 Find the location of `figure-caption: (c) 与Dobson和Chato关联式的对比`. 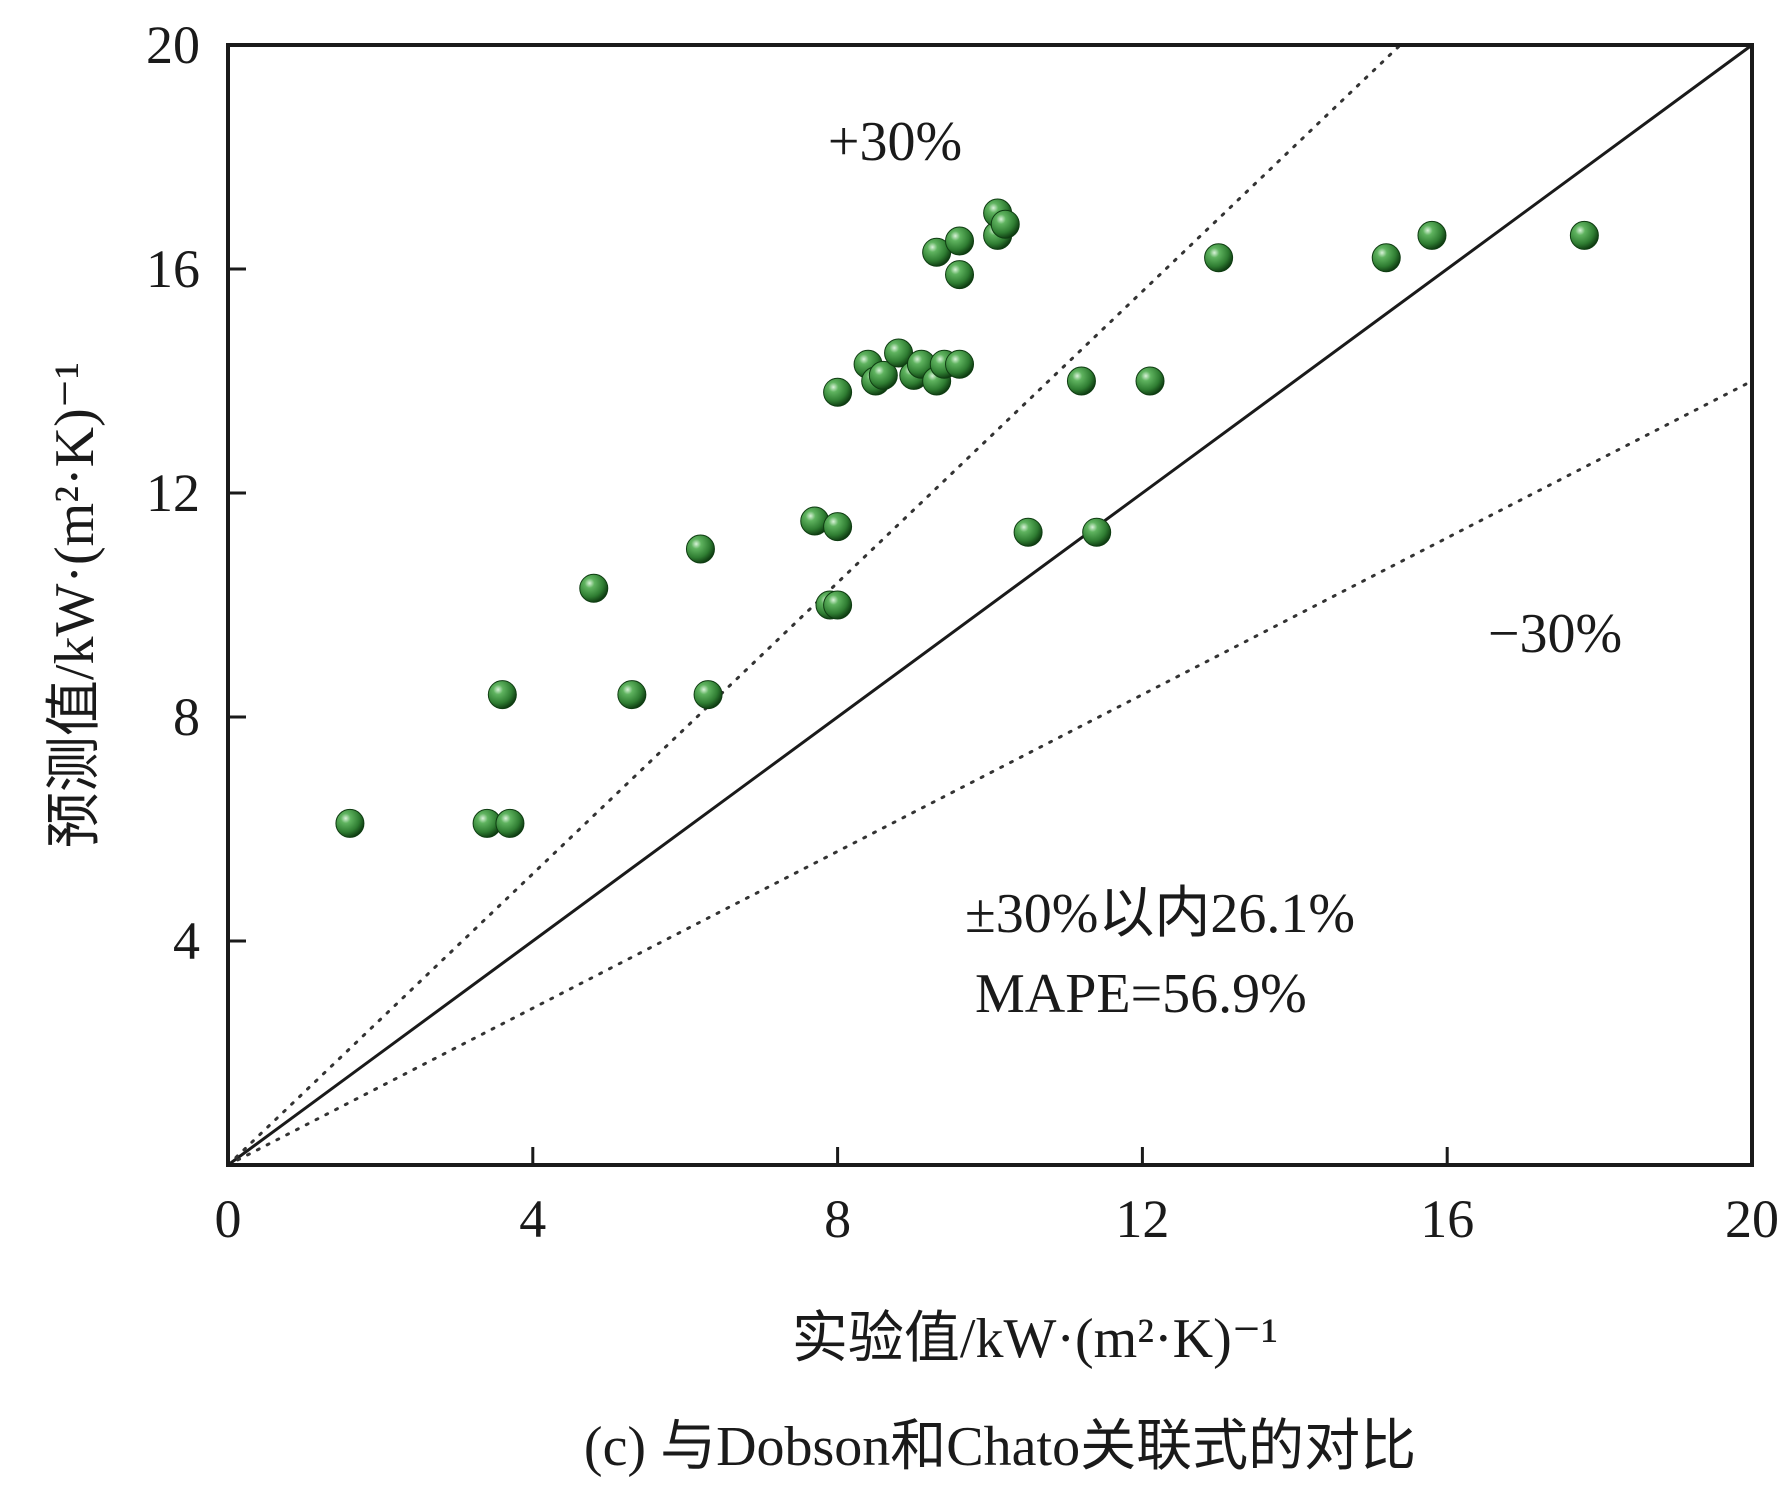

figure-caption: (c) 与Dobson和Chato关联式的对比 is located at coordinates (1000, 1447).